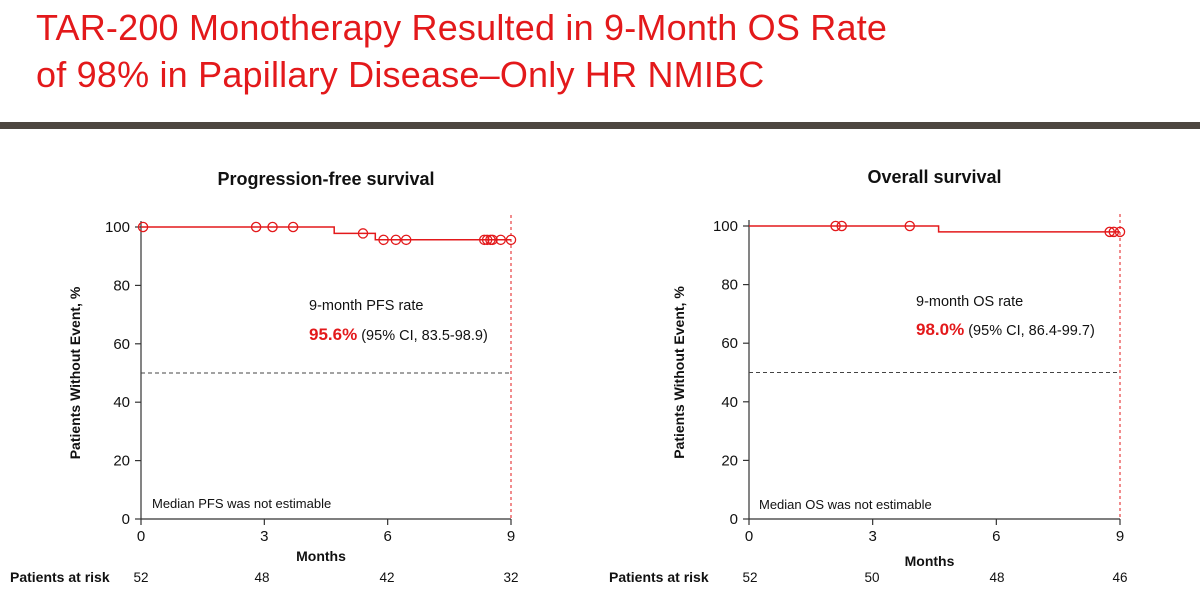  I want to click on os-y-tick-label: 20, so click(729, 460).